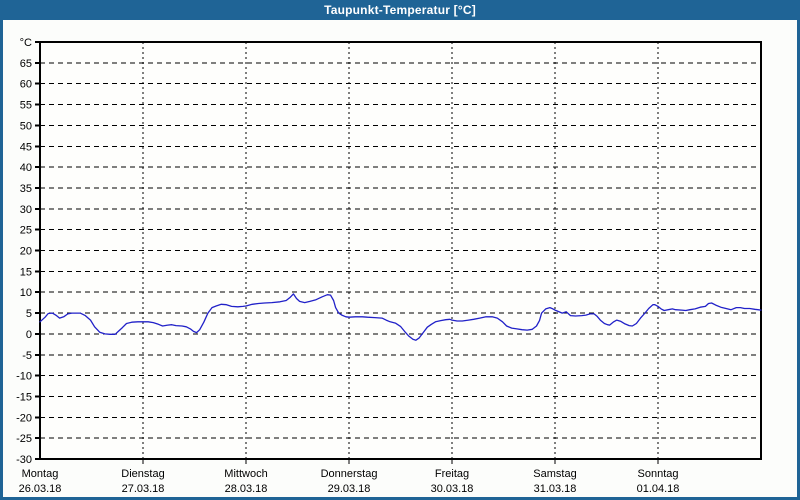 This screenshot has height=500, width=800. I want to click on window-title: Taupunkt-Temperatur [°C], so click(400, 10).